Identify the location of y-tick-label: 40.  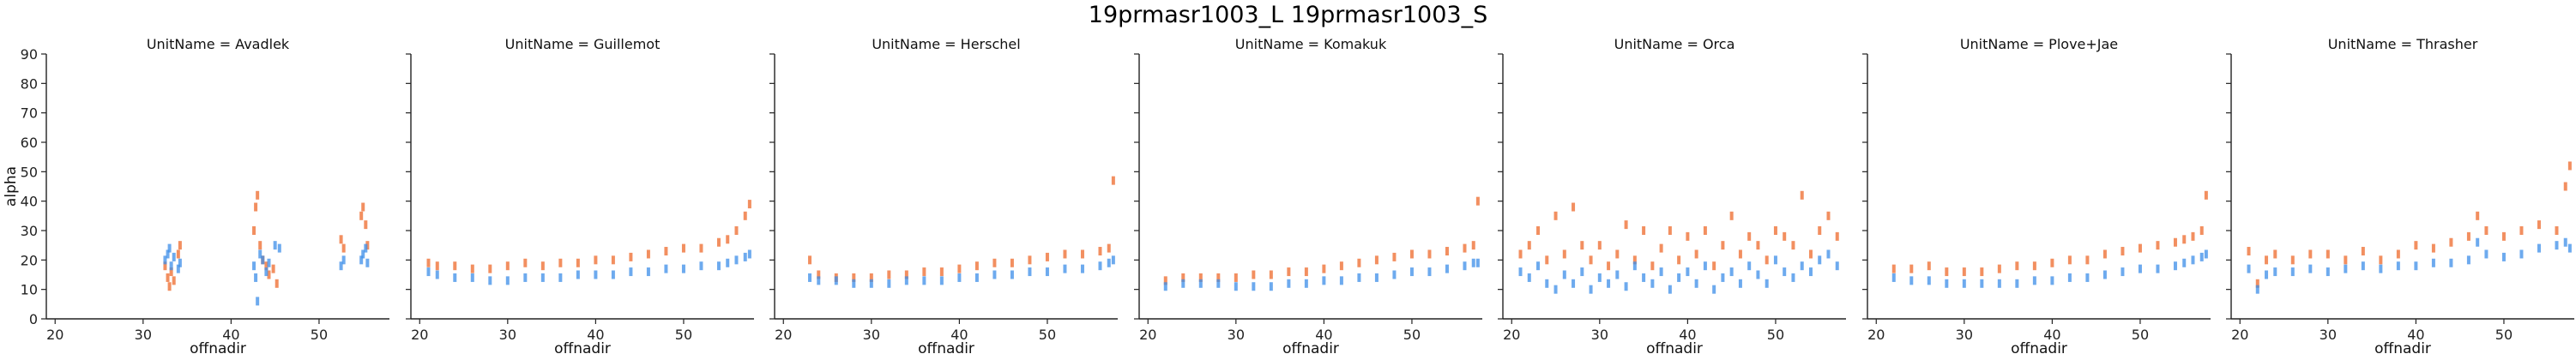
(29, 202).